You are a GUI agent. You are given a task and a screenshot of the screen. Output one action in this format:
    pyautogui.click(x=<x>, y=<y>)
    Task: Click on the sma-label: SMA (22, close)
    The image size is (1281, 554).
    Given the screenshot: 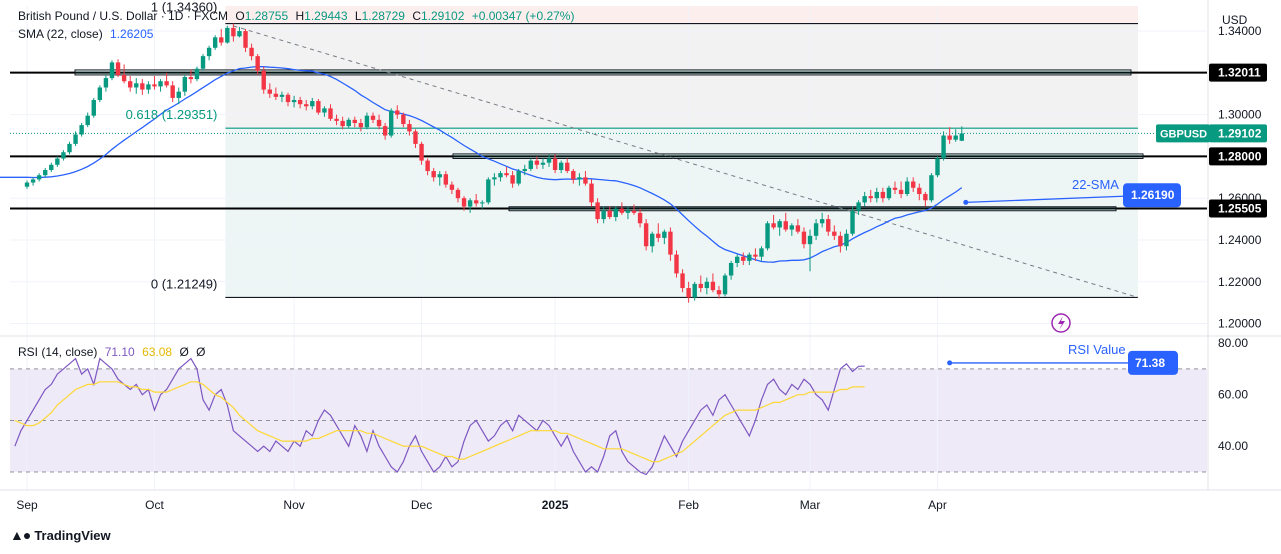 What is the action you would take?
    pyautogui.click(x=60, y=34)
    